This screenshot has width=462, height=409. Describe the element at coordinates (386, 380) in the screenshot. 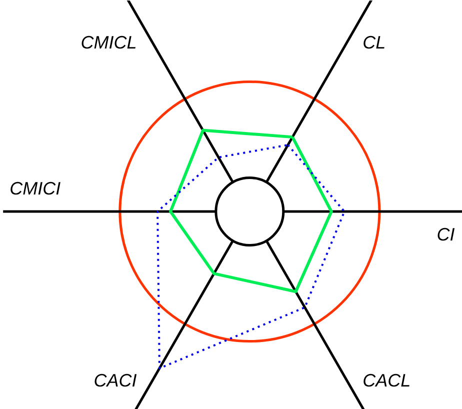

I see `spoke-label: CACL` at that location.